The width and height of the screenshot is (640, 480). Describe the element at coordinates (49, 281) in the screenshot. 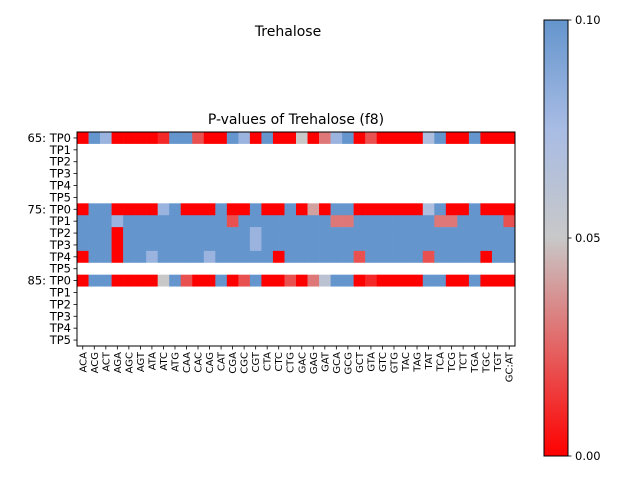

I see `y-tick-label: 85: TP0` at that location.